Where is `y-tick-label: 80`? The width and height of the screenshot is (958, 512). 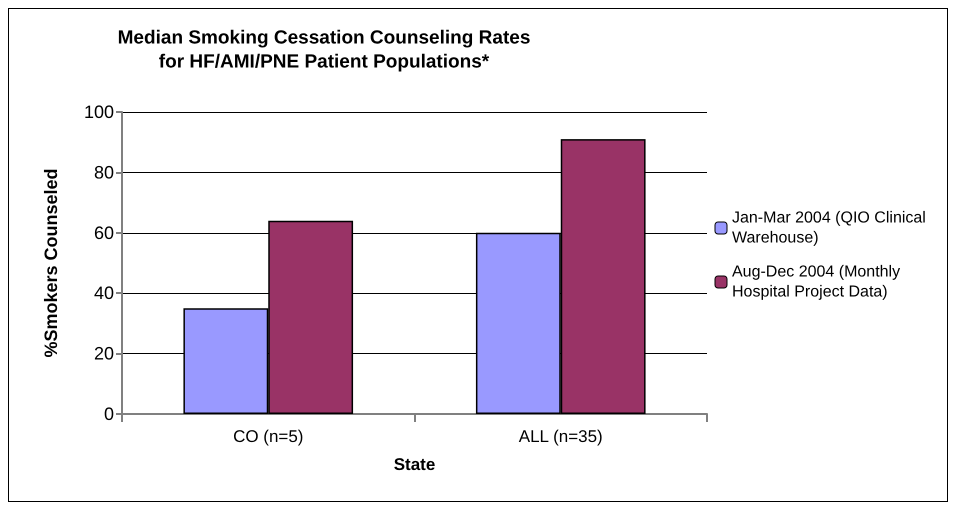 y-tick-label: 80 is located at coordinates (104, 172).